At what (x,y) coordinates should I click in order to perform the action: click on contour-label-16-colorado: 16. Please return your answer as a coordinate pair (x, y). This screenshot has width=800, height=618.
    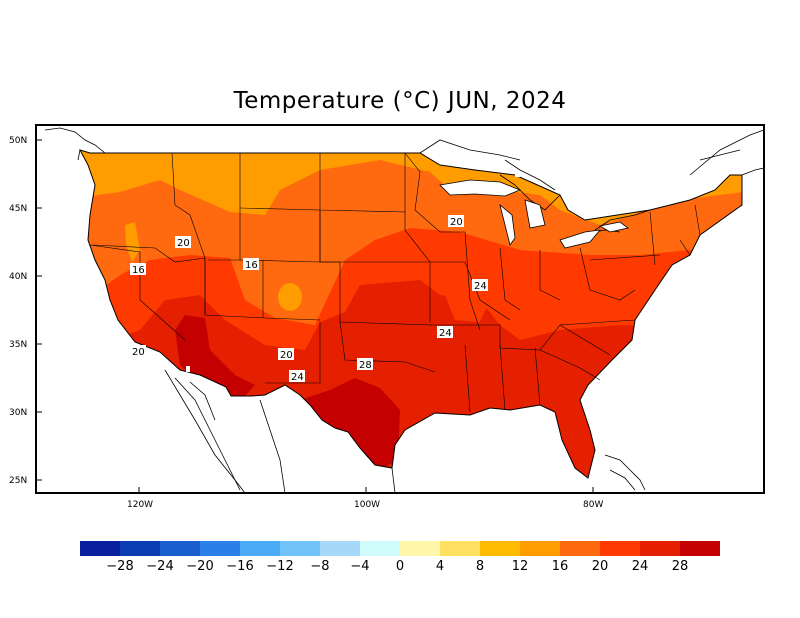
    Looking at the image, I should click on (251, 265).